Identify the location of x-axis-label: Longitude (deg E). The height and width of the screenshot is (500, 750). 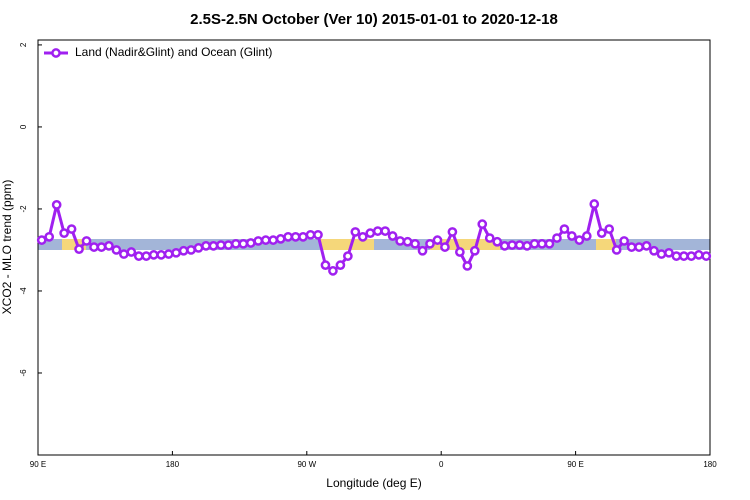
(373, 483).